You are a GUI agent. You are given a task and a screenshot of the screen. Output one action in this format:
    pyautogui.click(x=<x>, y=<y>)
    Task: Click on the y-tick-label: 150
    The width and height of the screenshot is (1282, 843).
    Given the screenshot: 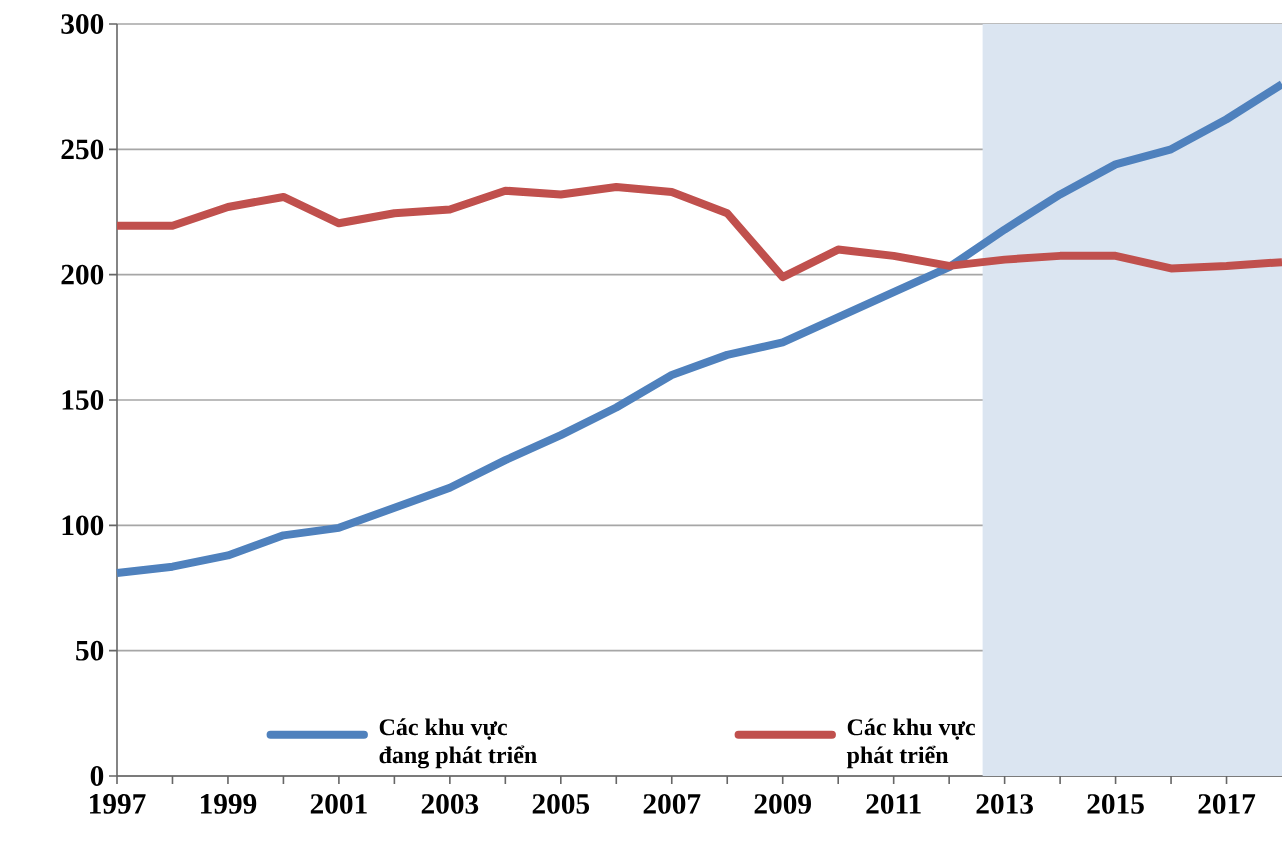 What is the action you would take?
    pyautogui.click(x=83, y=400)
    